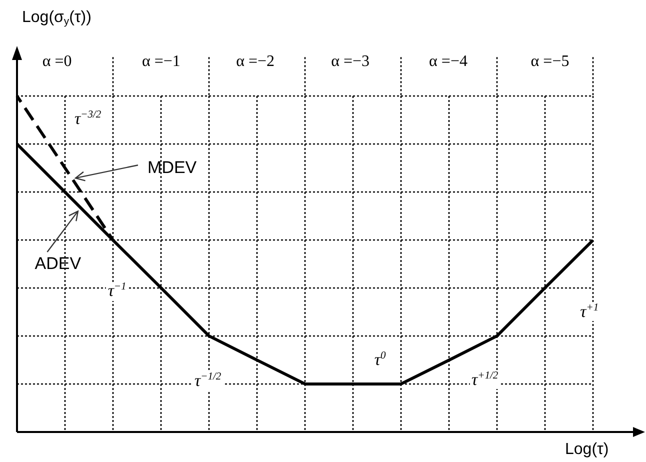  I want to click on text: MDEV, so click(172, 168).